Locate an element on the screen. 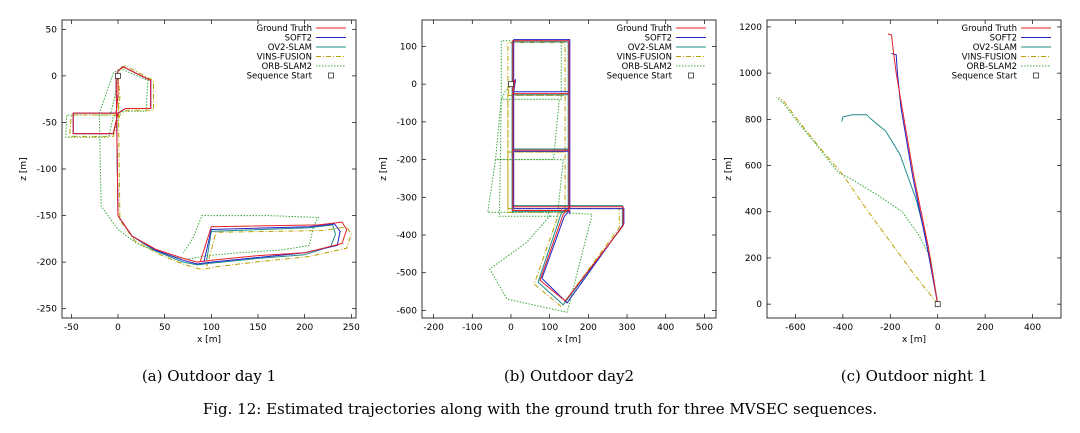 This screenshot has width=1080, height=433. y-tick-label: -600 is located at coordinates (407, 311).